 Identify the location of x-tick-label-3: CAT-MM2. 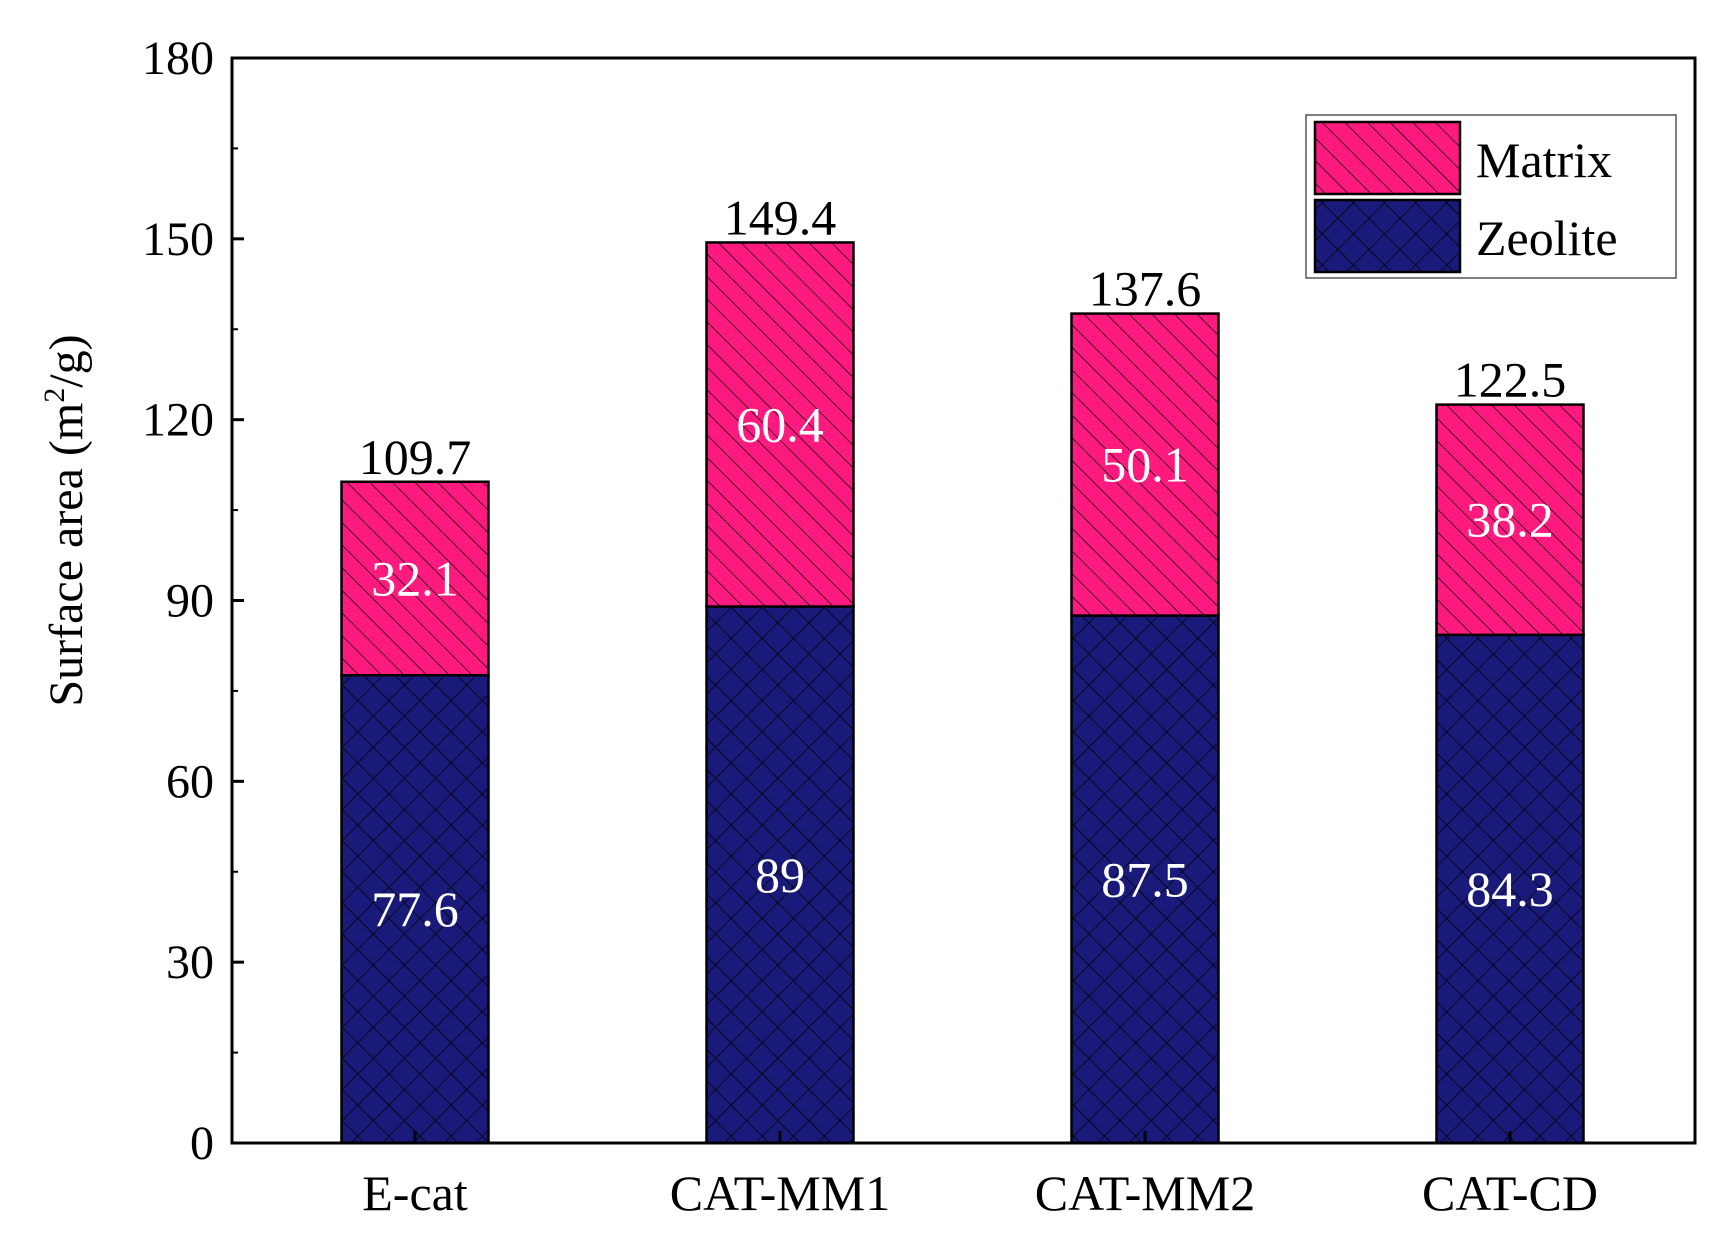
(1145, 1193).